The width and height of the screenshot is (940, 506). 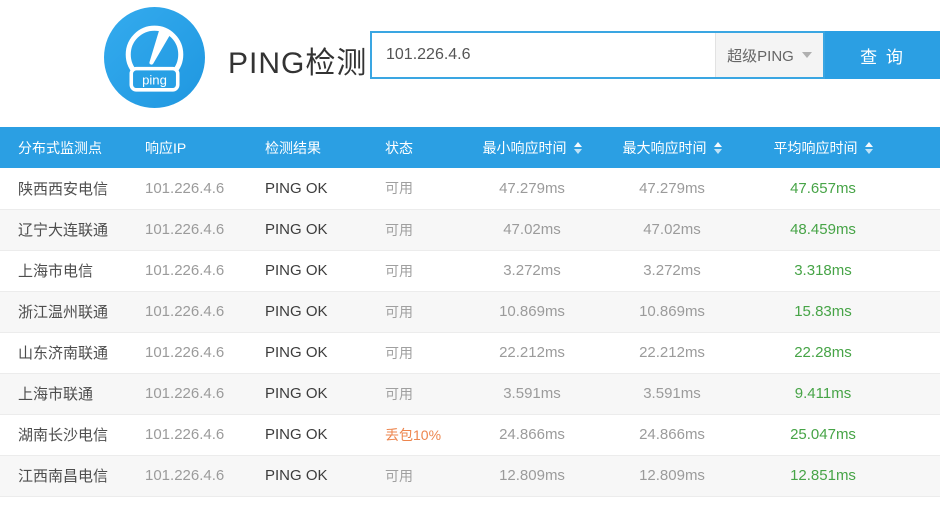 I want to click on cell-max-time: 10.869ms, so click(x=672, y=312).